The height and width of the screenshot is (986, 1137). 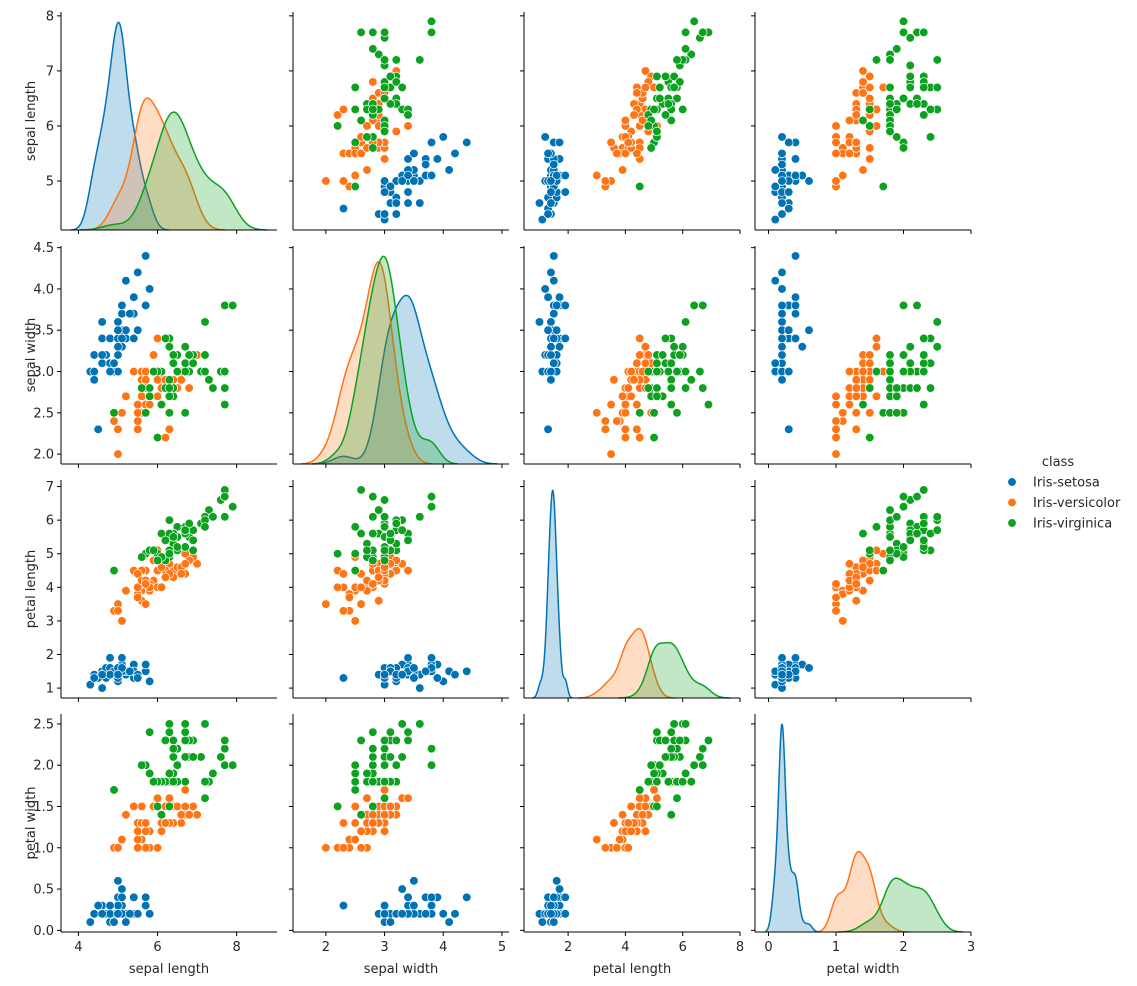 I want to click on kde-fill-Iris-versicolor, so click(x=367, y=362).